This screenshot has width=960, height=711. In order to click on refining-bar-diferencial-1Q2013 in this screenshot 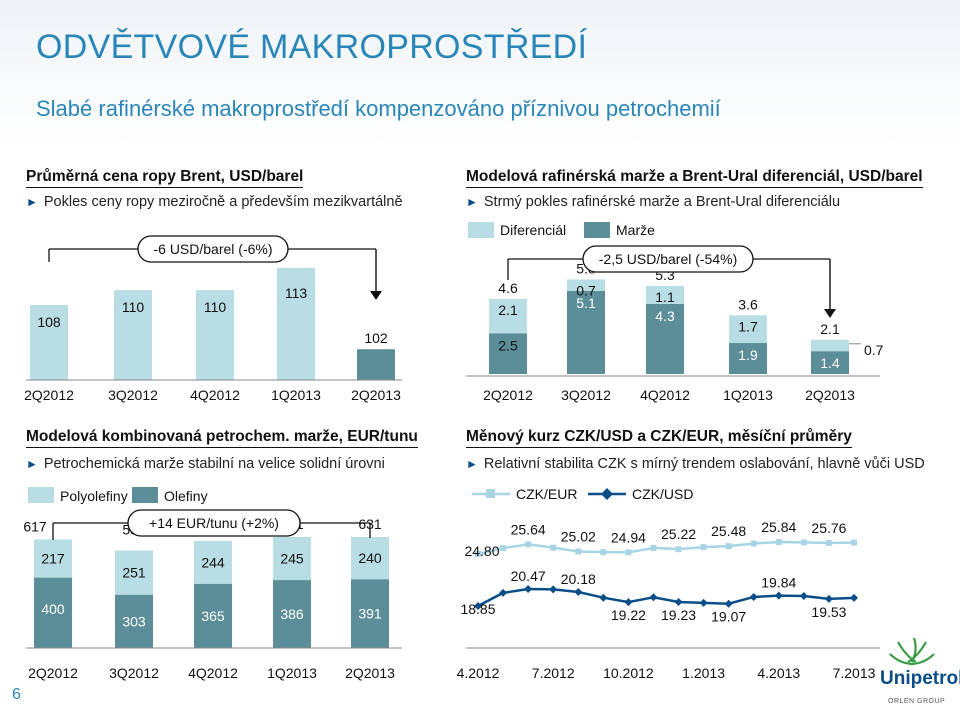, I will do `click(748, 329)`.